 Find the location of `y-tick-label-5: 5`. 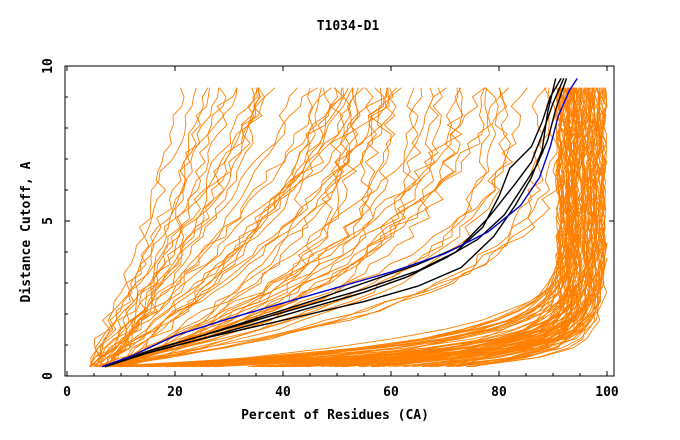

y-tick-label-5: 5 is located at coordinates (48, 221).